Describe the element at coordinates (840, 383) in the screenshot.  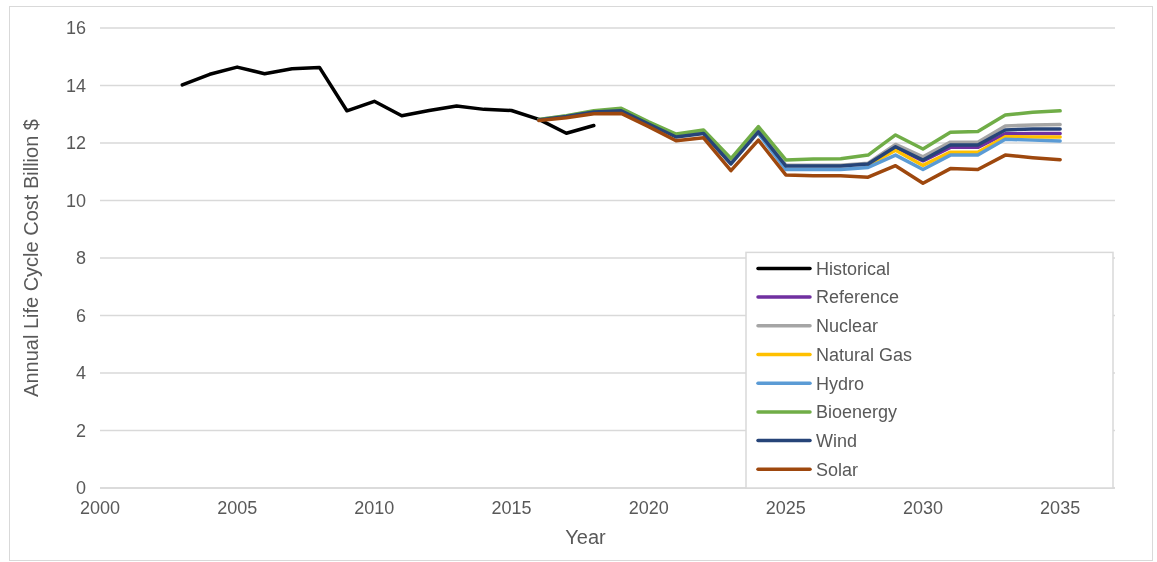
I see `legend-label: Hydro` at that location.